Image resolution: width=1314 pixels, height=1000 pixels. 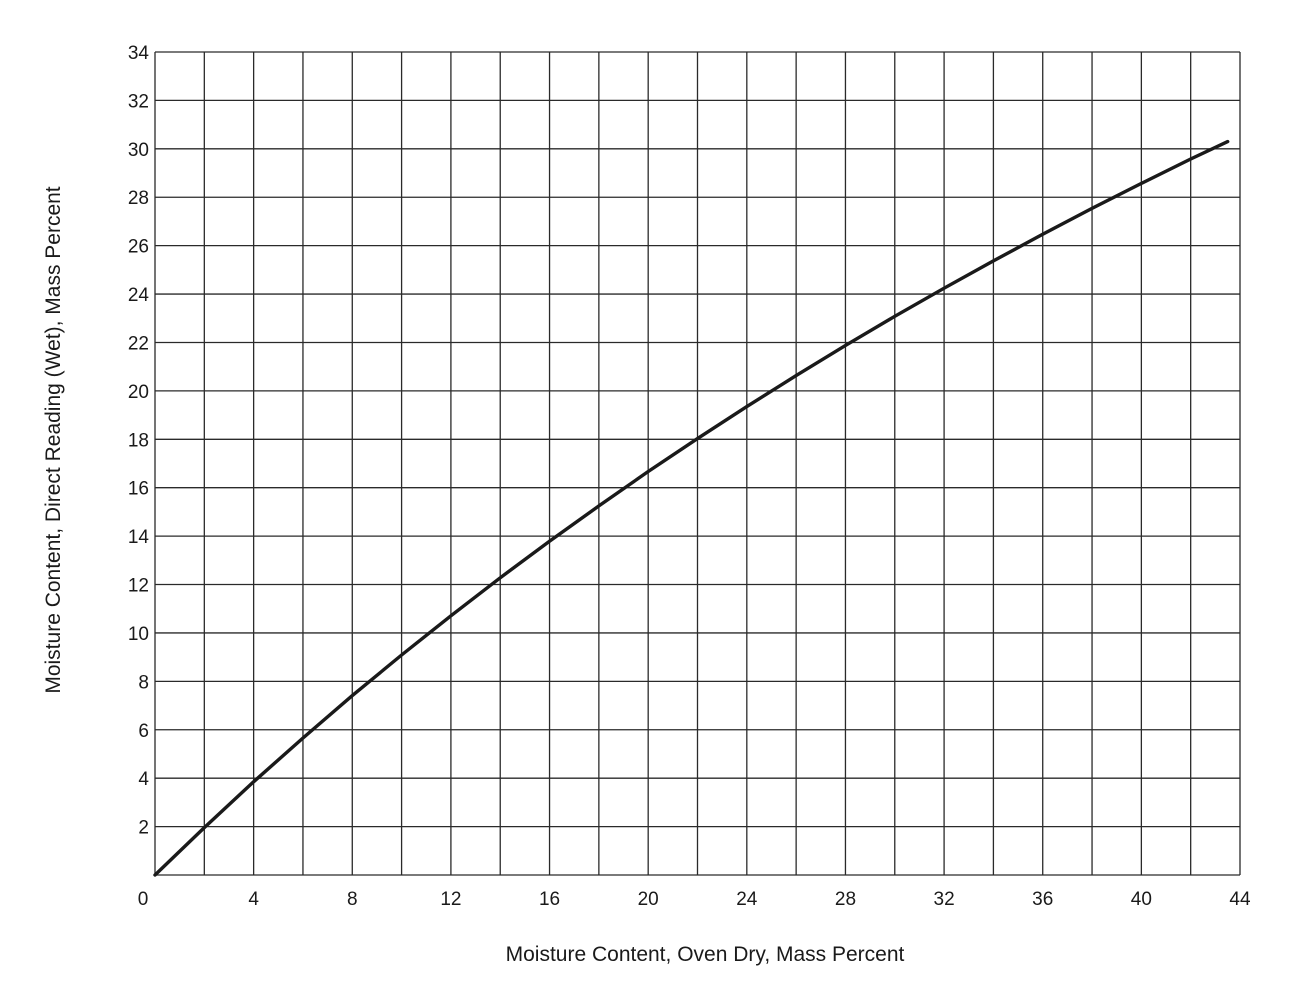 What do you see at coordinates (143, 779) in the screenshot?
I see `y-tick-label: 4` at bounding box center [143, 779].